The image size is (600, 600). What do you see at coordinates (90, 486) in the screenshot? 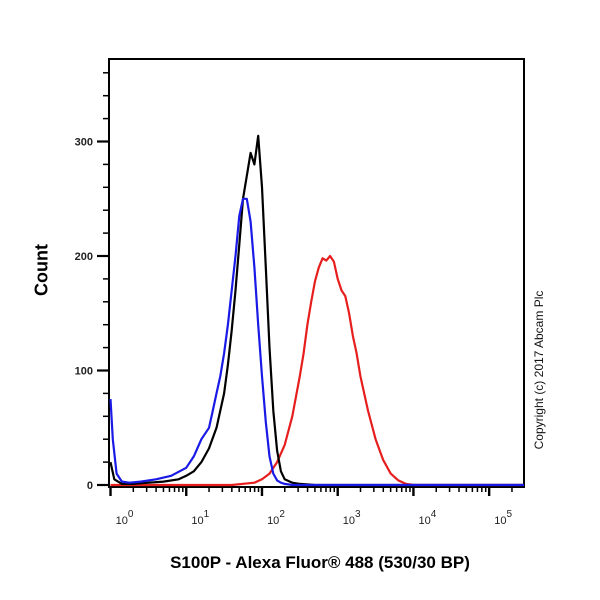
I see `y-tick-label: 0` at bounding box center [90, 486].